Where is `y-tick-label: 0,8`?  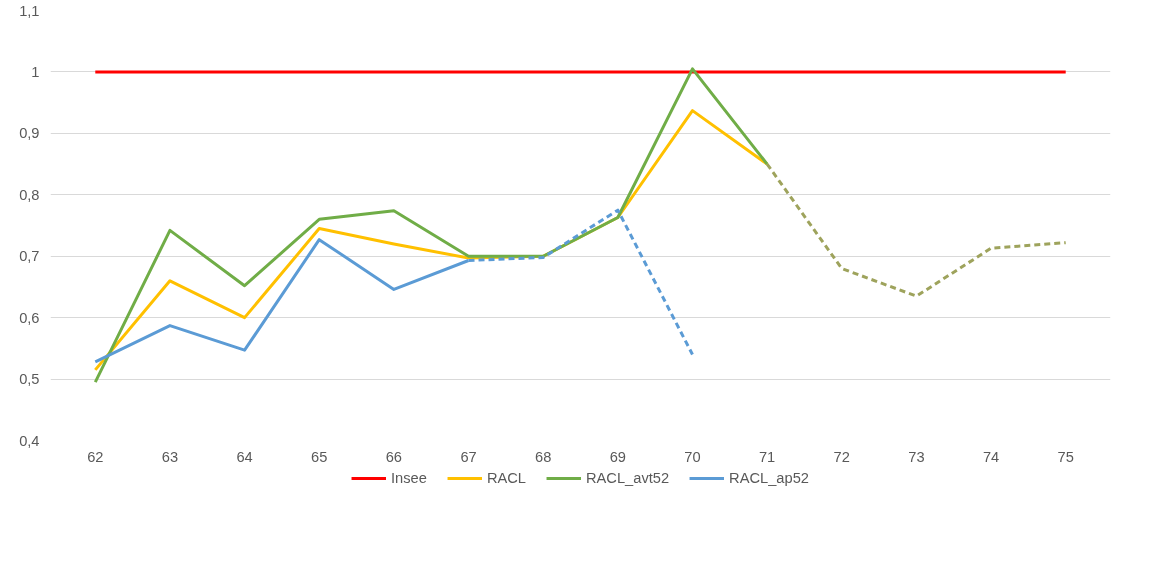
y-tick-label: 0,8 is located at coordinates (29, 194).